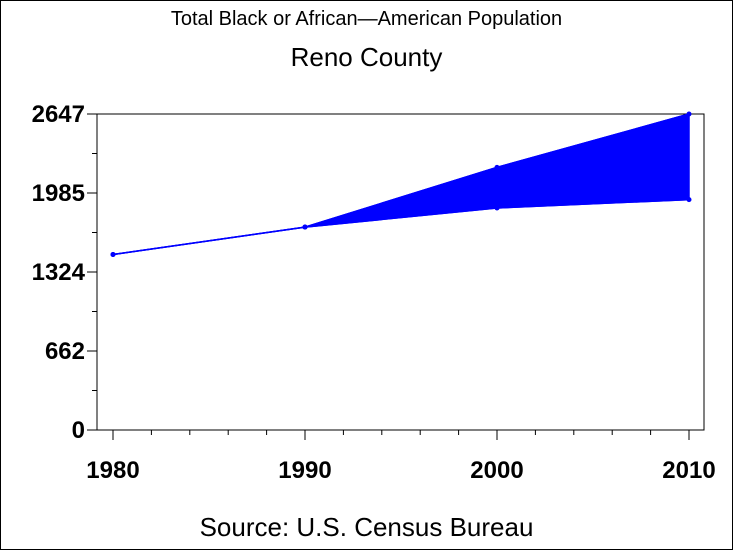  Describe the element at coordinates (366, 57) in the screenshot. I see `chart-subtitle: Reno County` at that location.